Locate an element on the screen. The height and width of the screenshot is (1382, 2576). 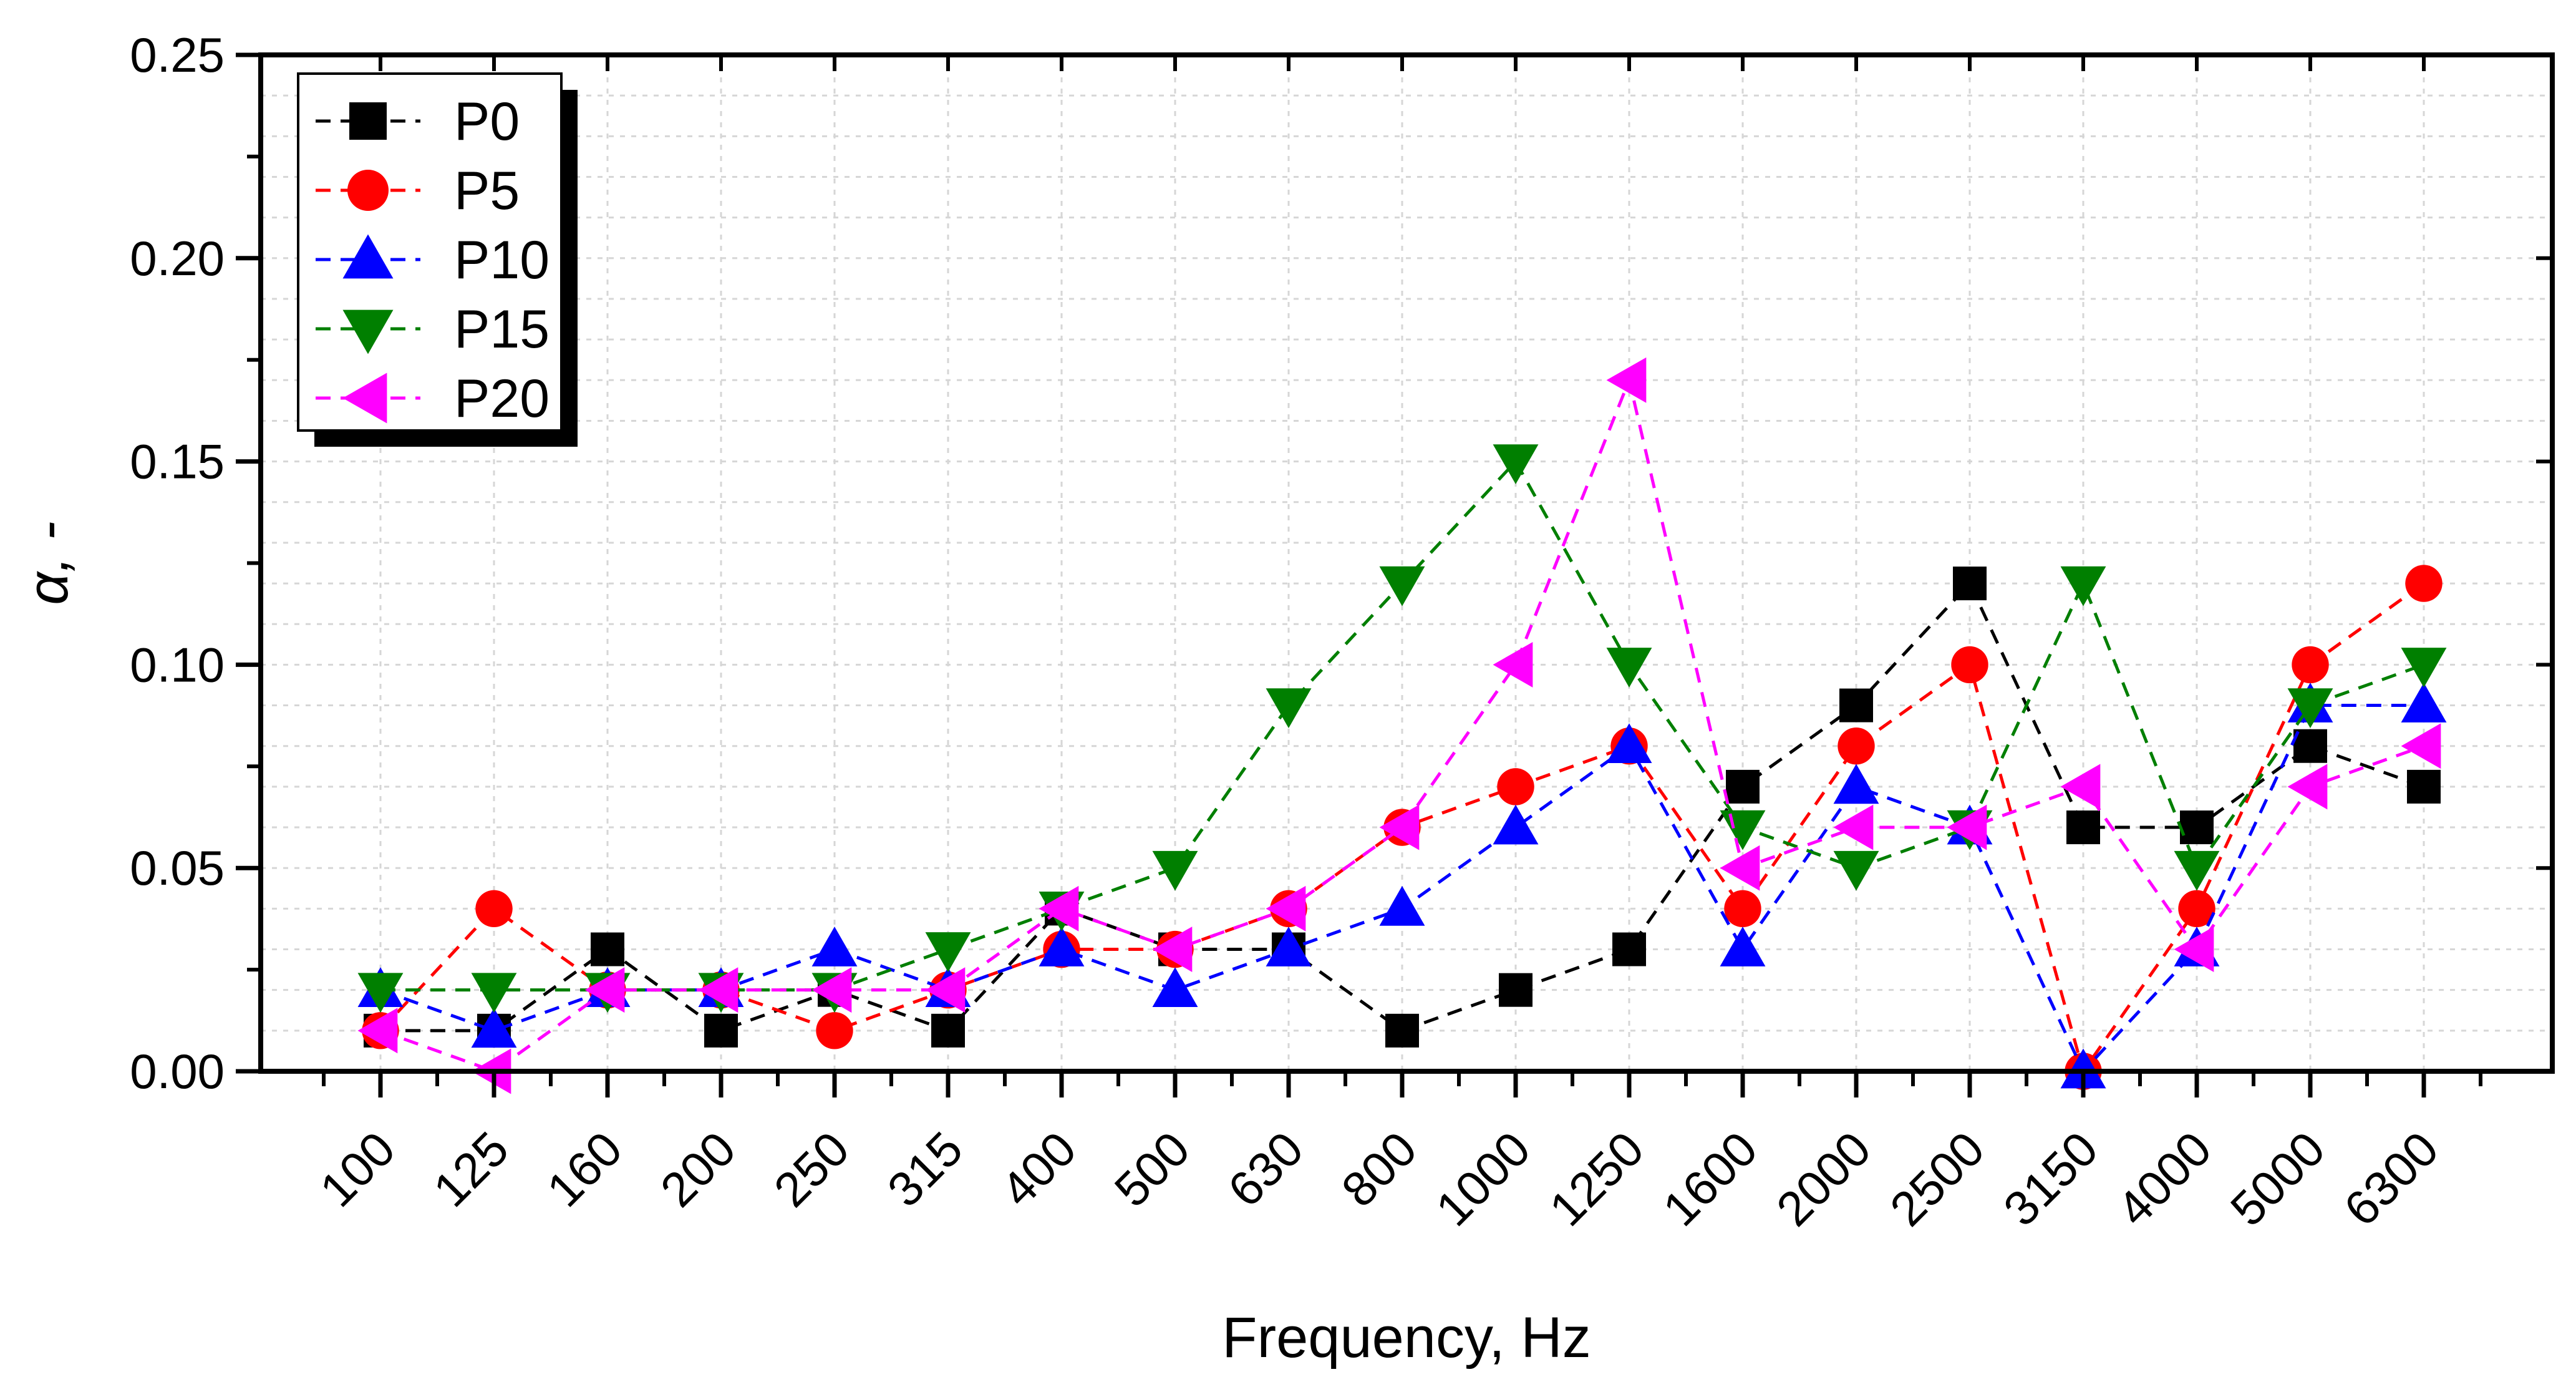
legend-marker-p15 is located at coordinates (368, 331).